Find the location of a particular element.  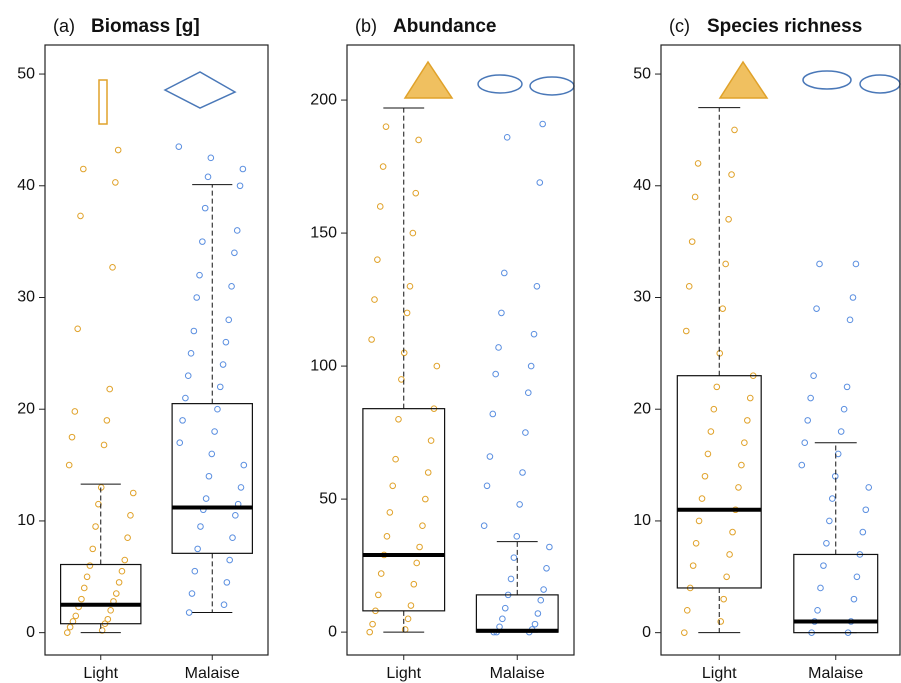

y-tick-label: 30 is located at coordinates (26, 297).